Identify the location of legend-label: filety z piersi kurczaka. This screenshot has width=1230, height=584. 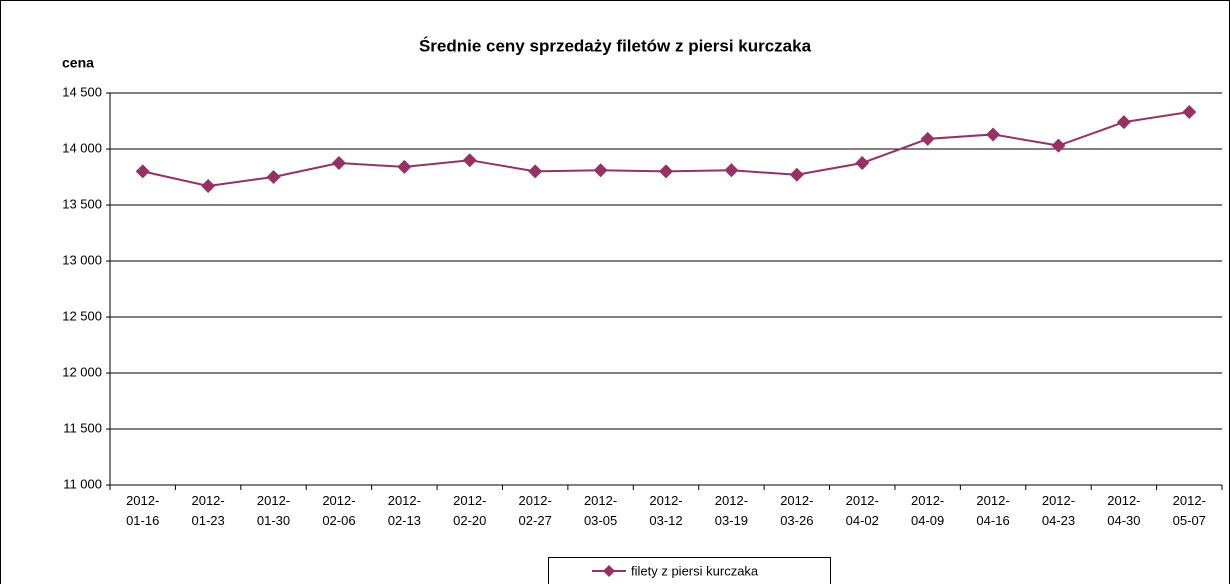
(695, 570).